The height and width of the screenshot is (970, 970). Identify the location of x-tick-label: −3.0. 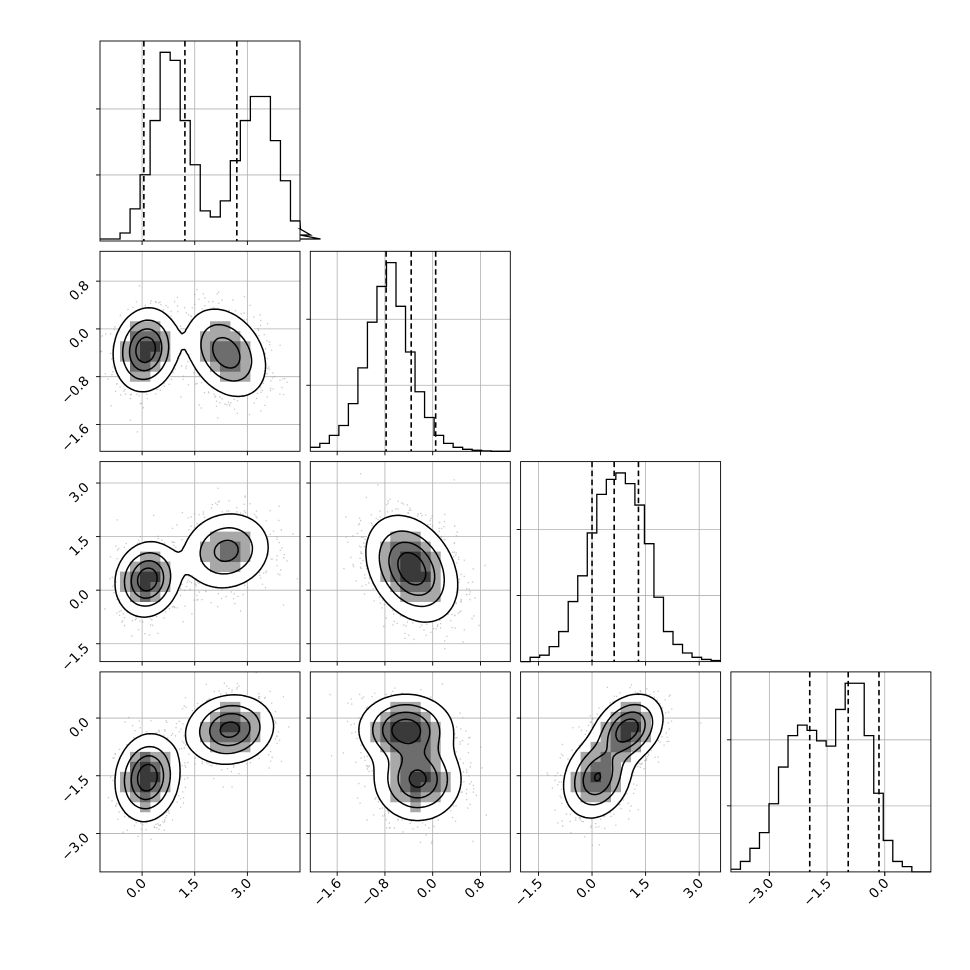
(760, 892).